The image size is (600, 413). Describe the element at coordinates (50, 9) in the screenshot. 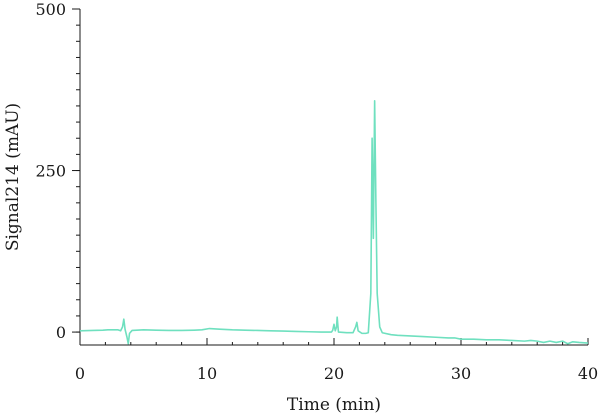

I see `y-tick-label: 500` at that location.